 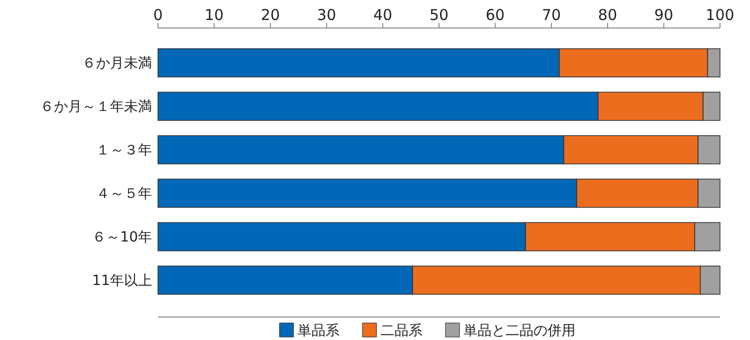 I want to click on x-tick-label: 0, so click(x=158, y=15).